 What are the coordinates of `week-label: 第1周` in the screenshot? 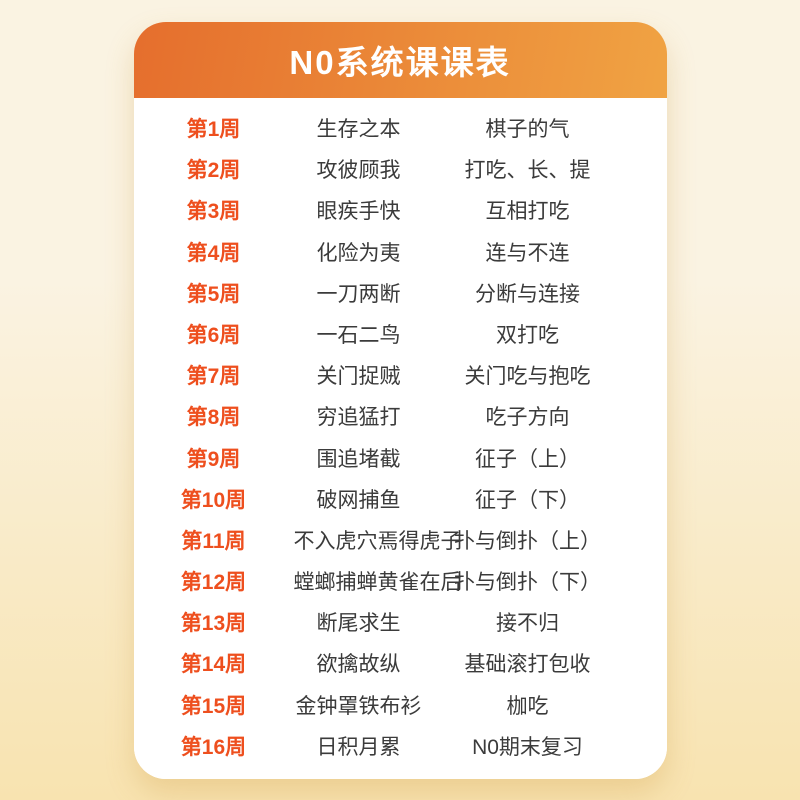 It's located at (213, 129).